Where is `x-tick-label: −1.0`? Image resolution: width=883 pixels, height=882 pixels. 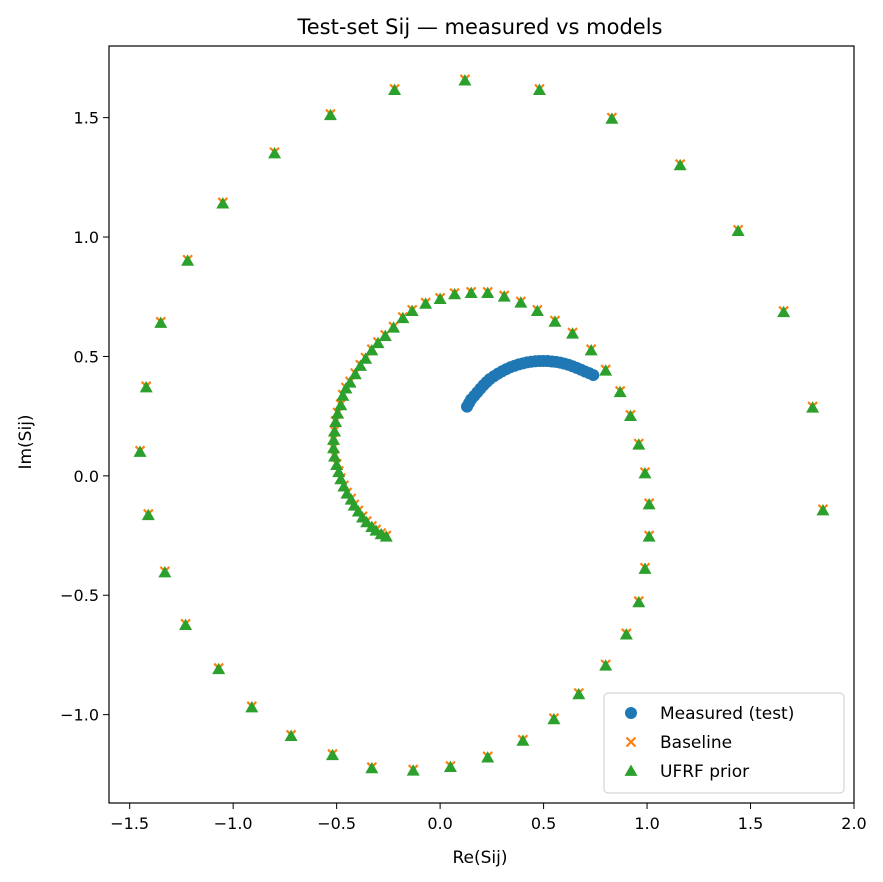 x-tick-label: −1.0 is located at coordinates (233, 823).